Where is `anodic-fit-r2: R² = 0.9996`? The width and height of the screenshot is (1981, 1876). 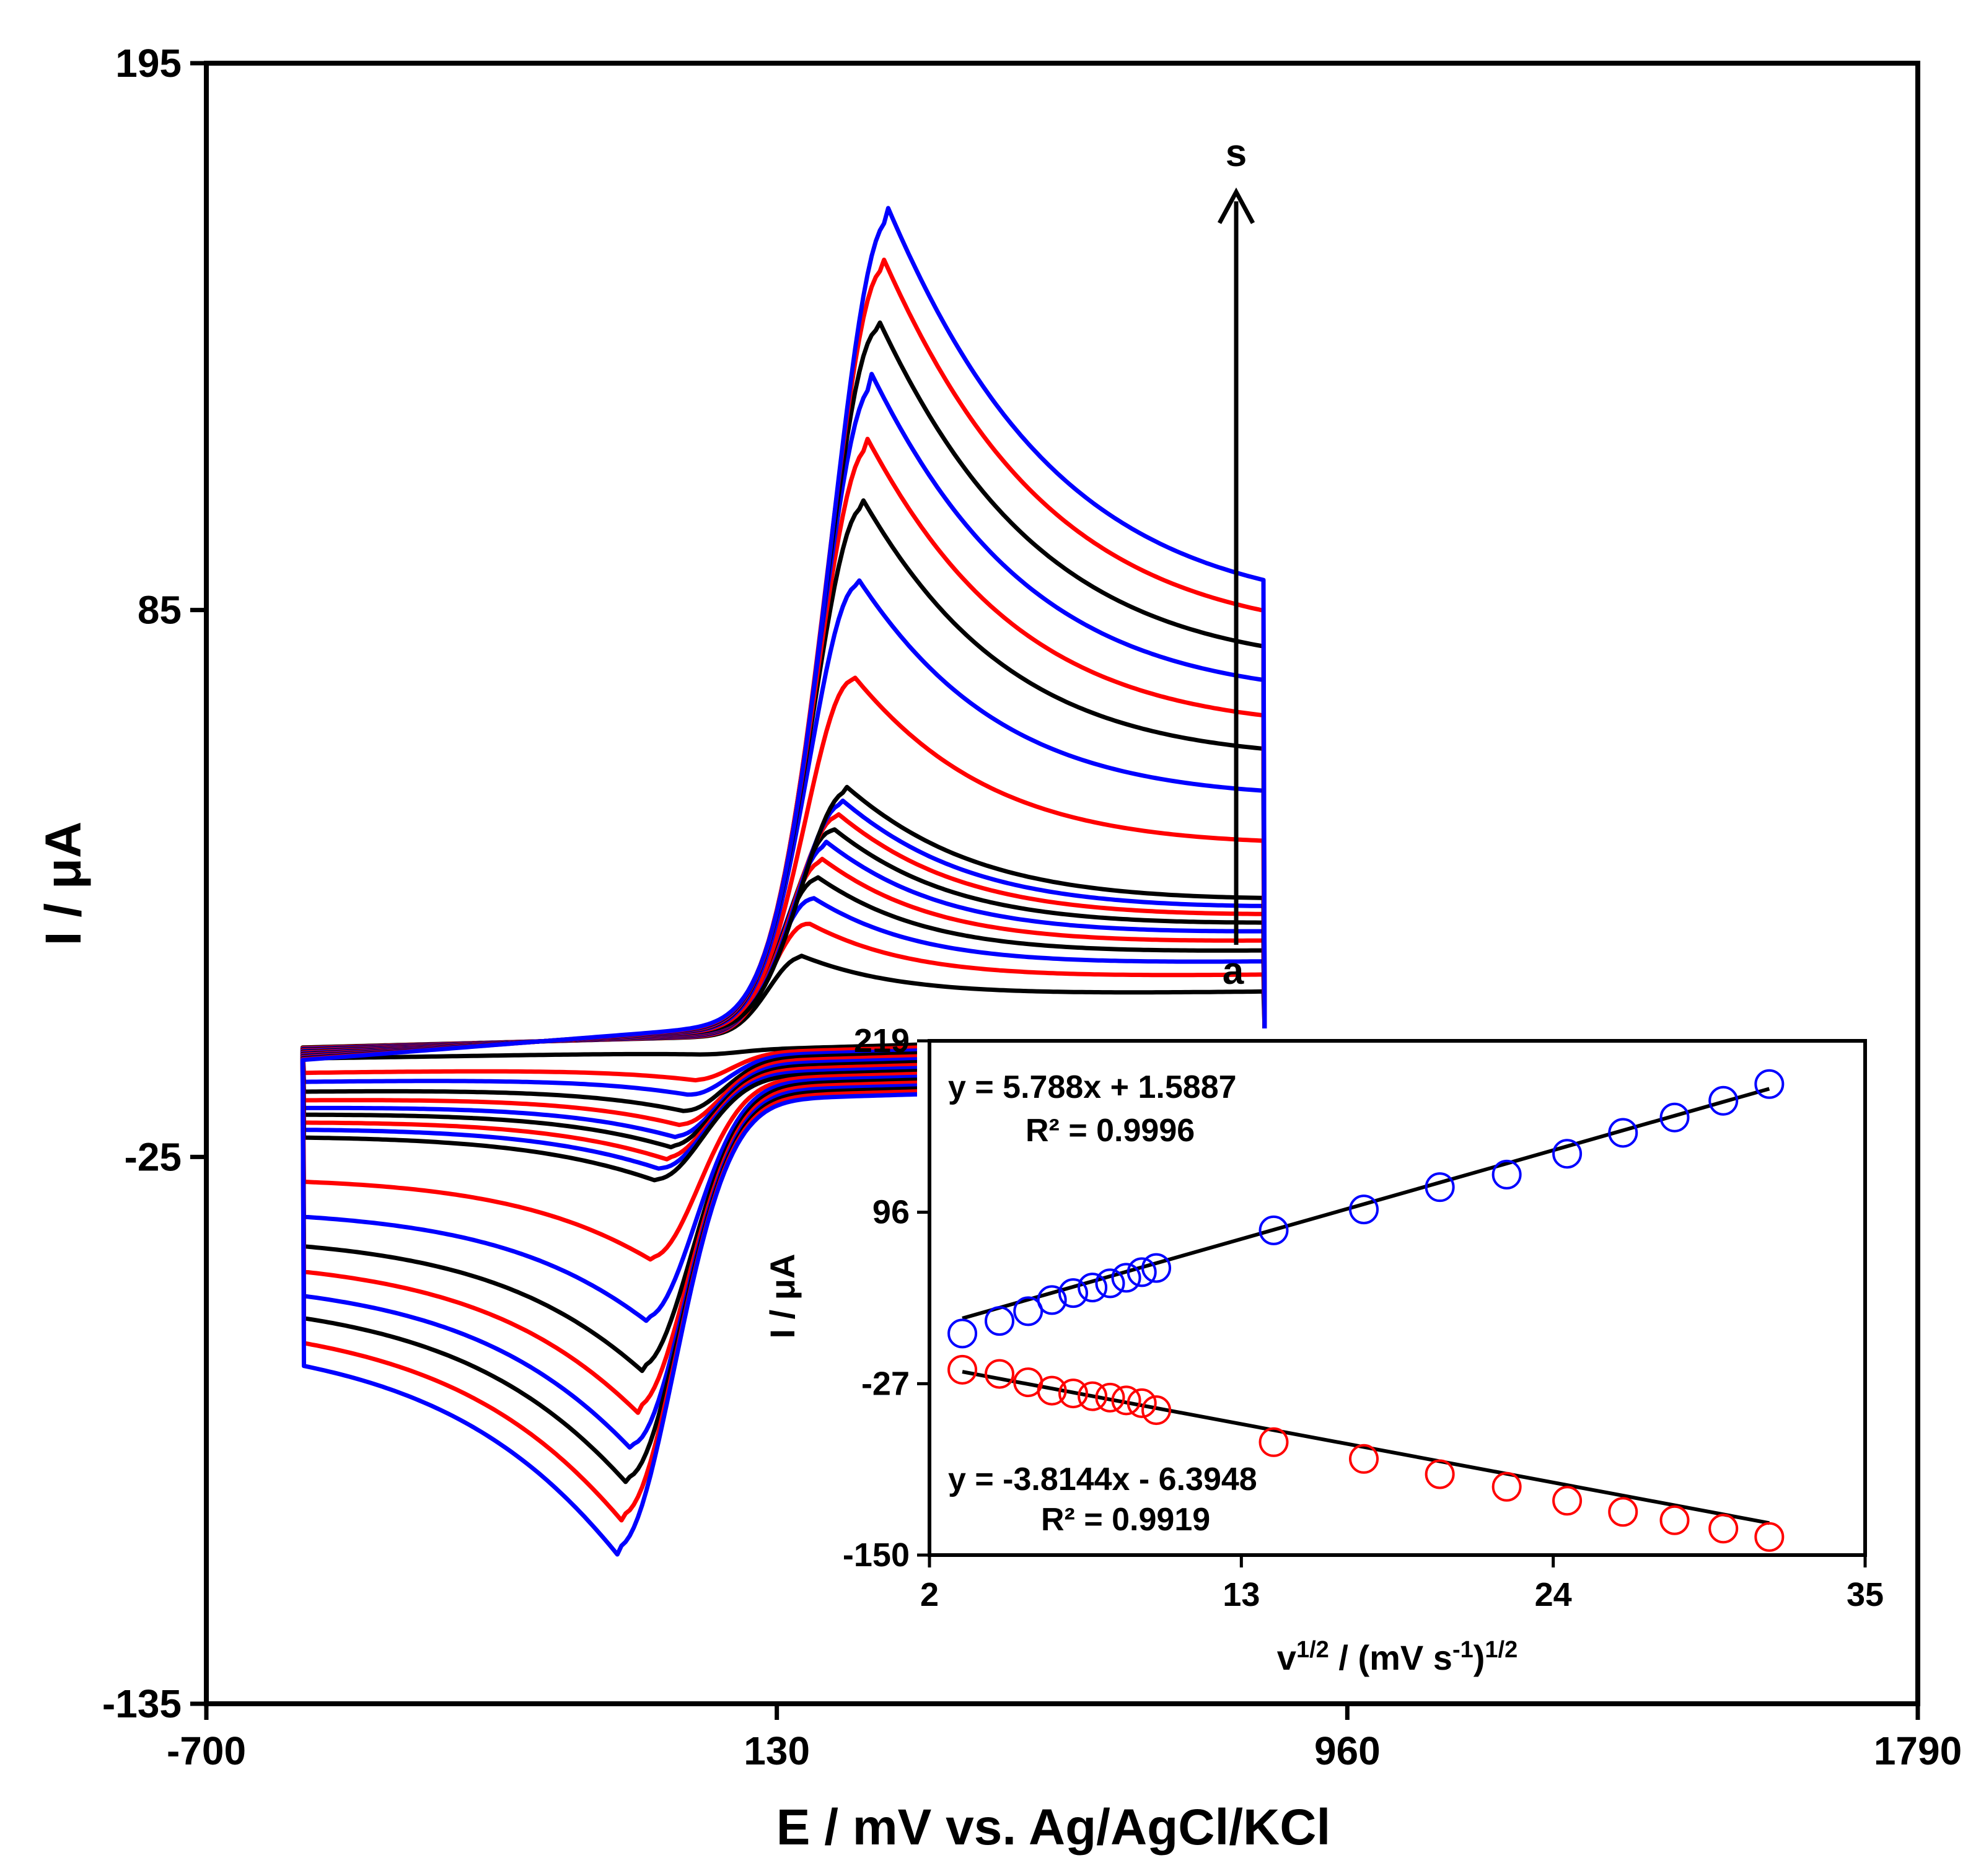 anodic-fit-r2: R² = 0.9996 is located at coordinates (1110, 1131).